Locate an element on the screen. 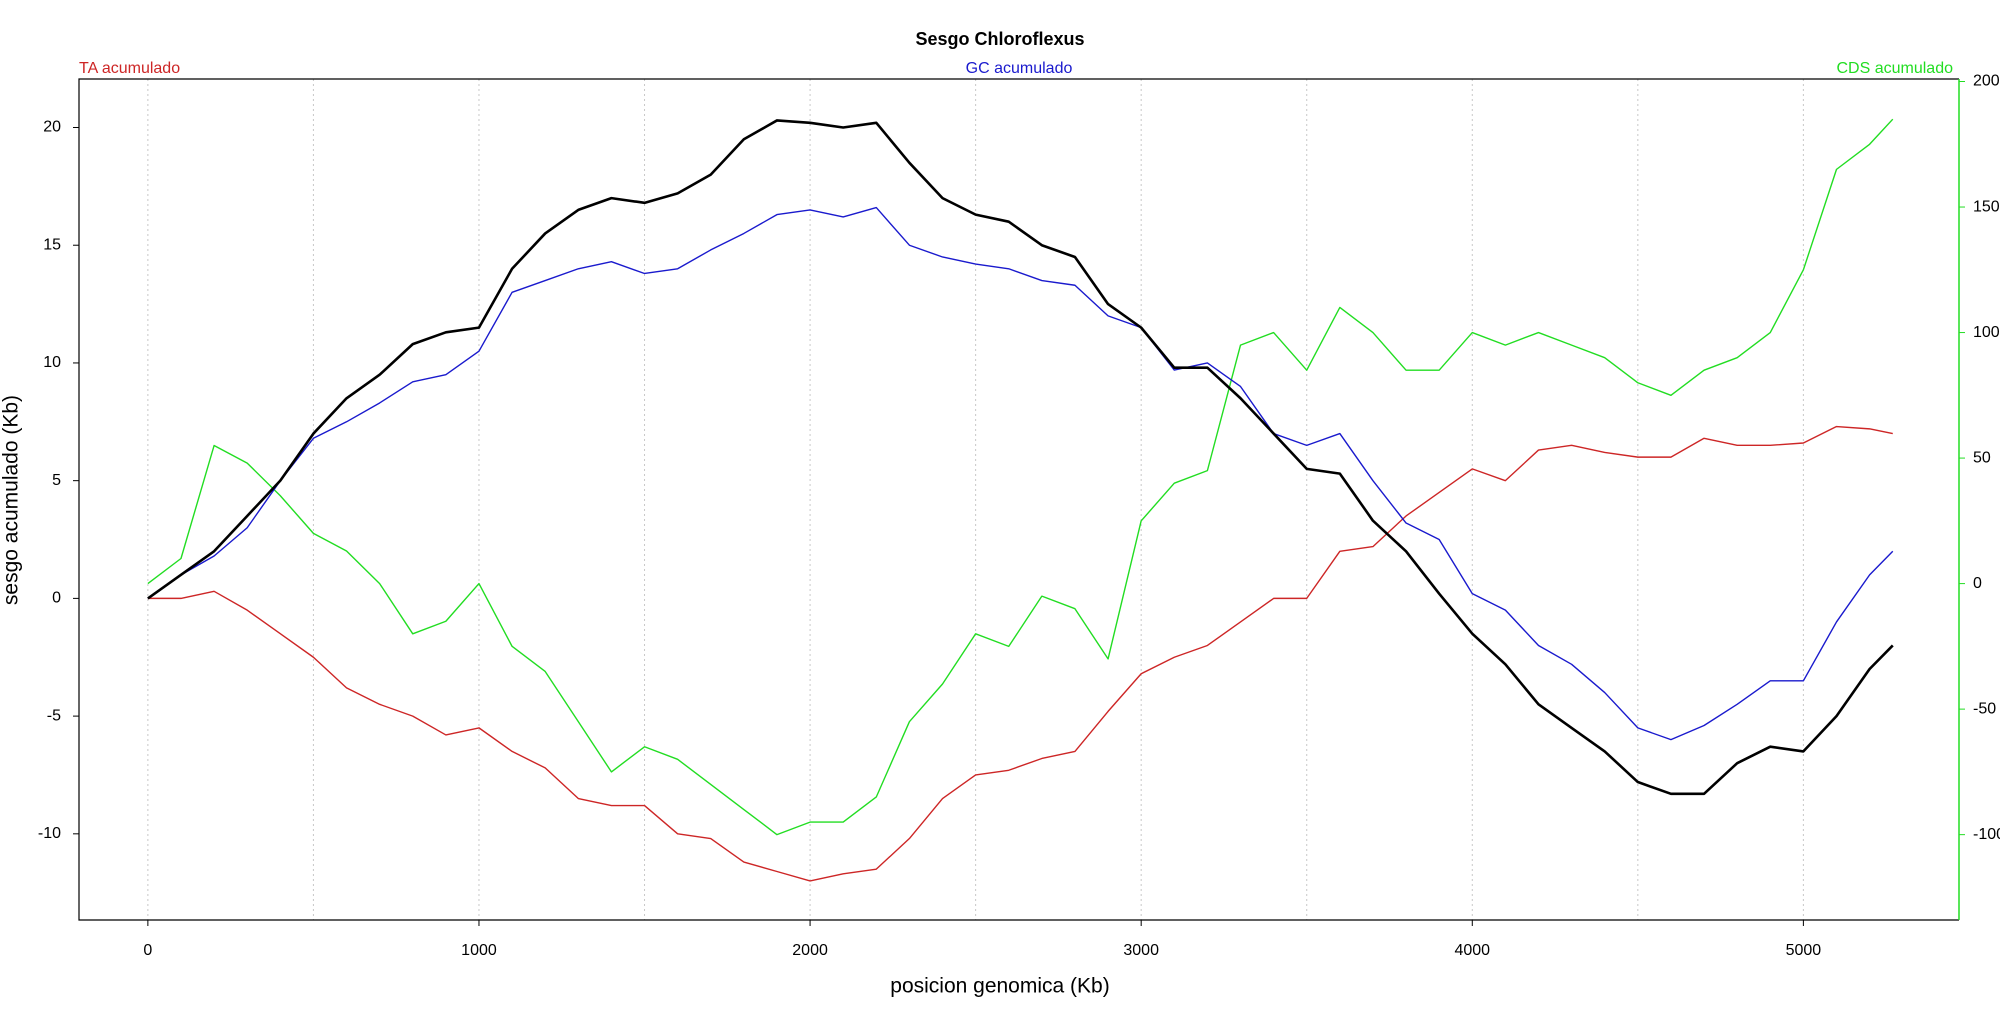 This screenshot has height=1019, width=2000. y-tick-label: 5 is located at coordinates (56, 480).